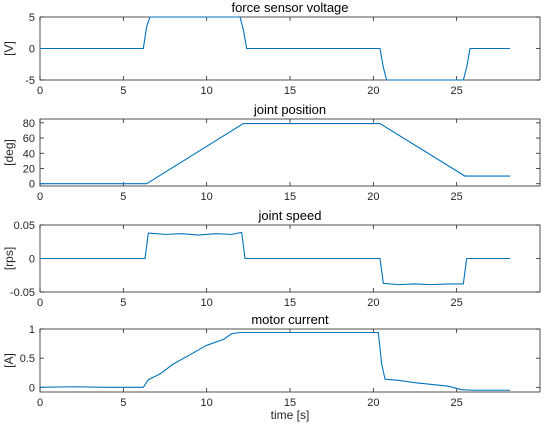  I want to click on subplot-title: motor current, so click(290, 319).